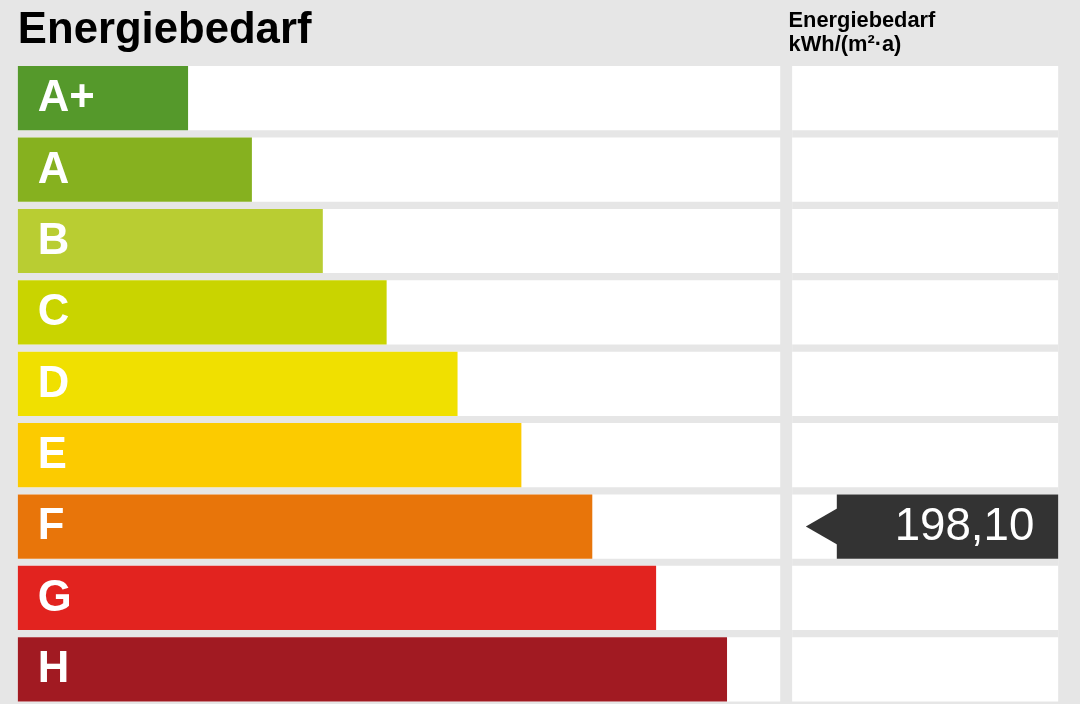  What do you see at coordinates (164, 28) in the screenshot?
I see `chart-title: Energiebedarf` at bounding box center [164, 28].